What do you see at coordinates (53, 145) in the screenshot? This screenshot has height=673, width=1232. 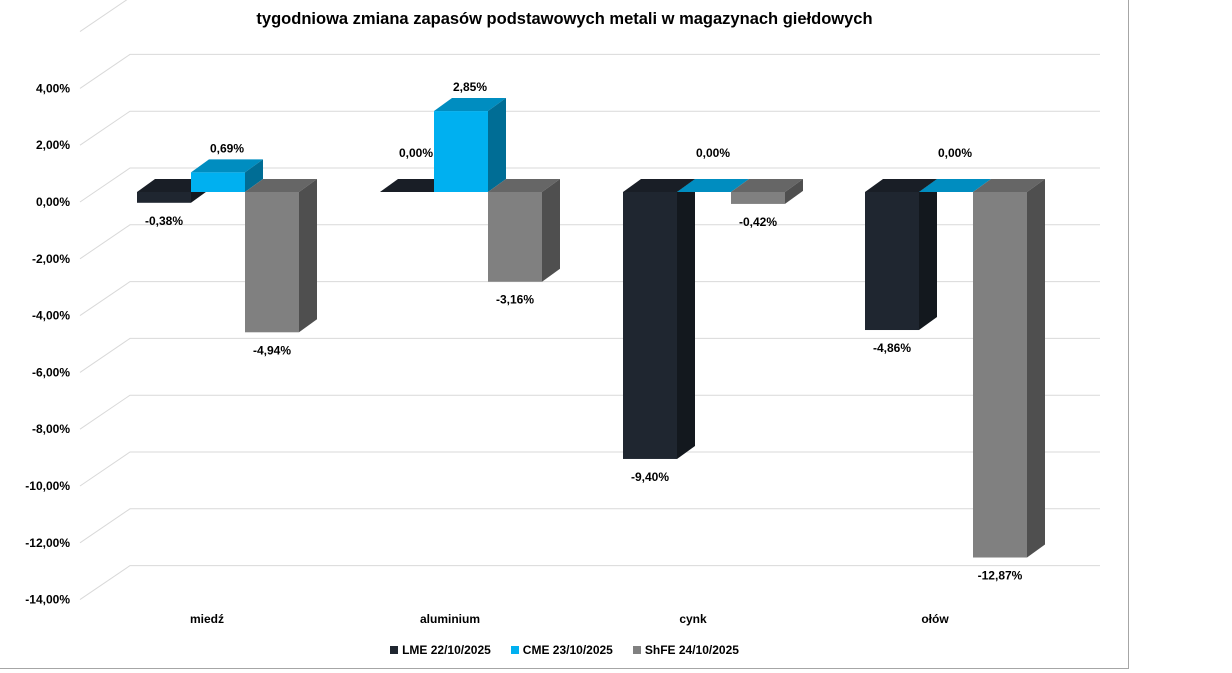 I see `y-tick-label: 2,00%` at bounding box center [53, 145].